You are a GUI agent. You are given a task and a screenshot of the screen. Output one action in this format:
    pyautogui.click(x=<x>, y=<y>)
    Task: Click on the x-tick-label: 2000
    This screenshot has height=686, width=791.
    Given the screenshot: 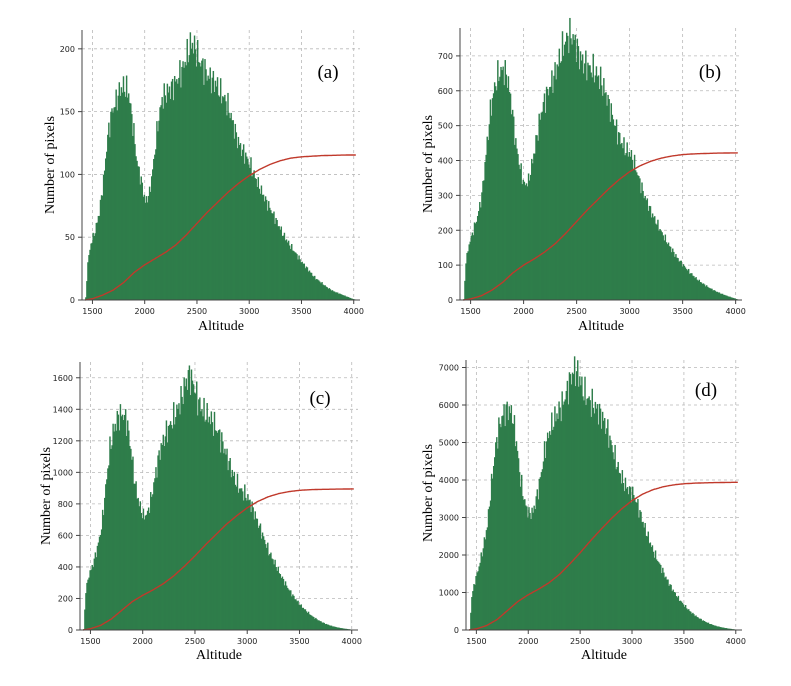 What is the action you would take?
    pyautogui.click(x=523, y=311)
    